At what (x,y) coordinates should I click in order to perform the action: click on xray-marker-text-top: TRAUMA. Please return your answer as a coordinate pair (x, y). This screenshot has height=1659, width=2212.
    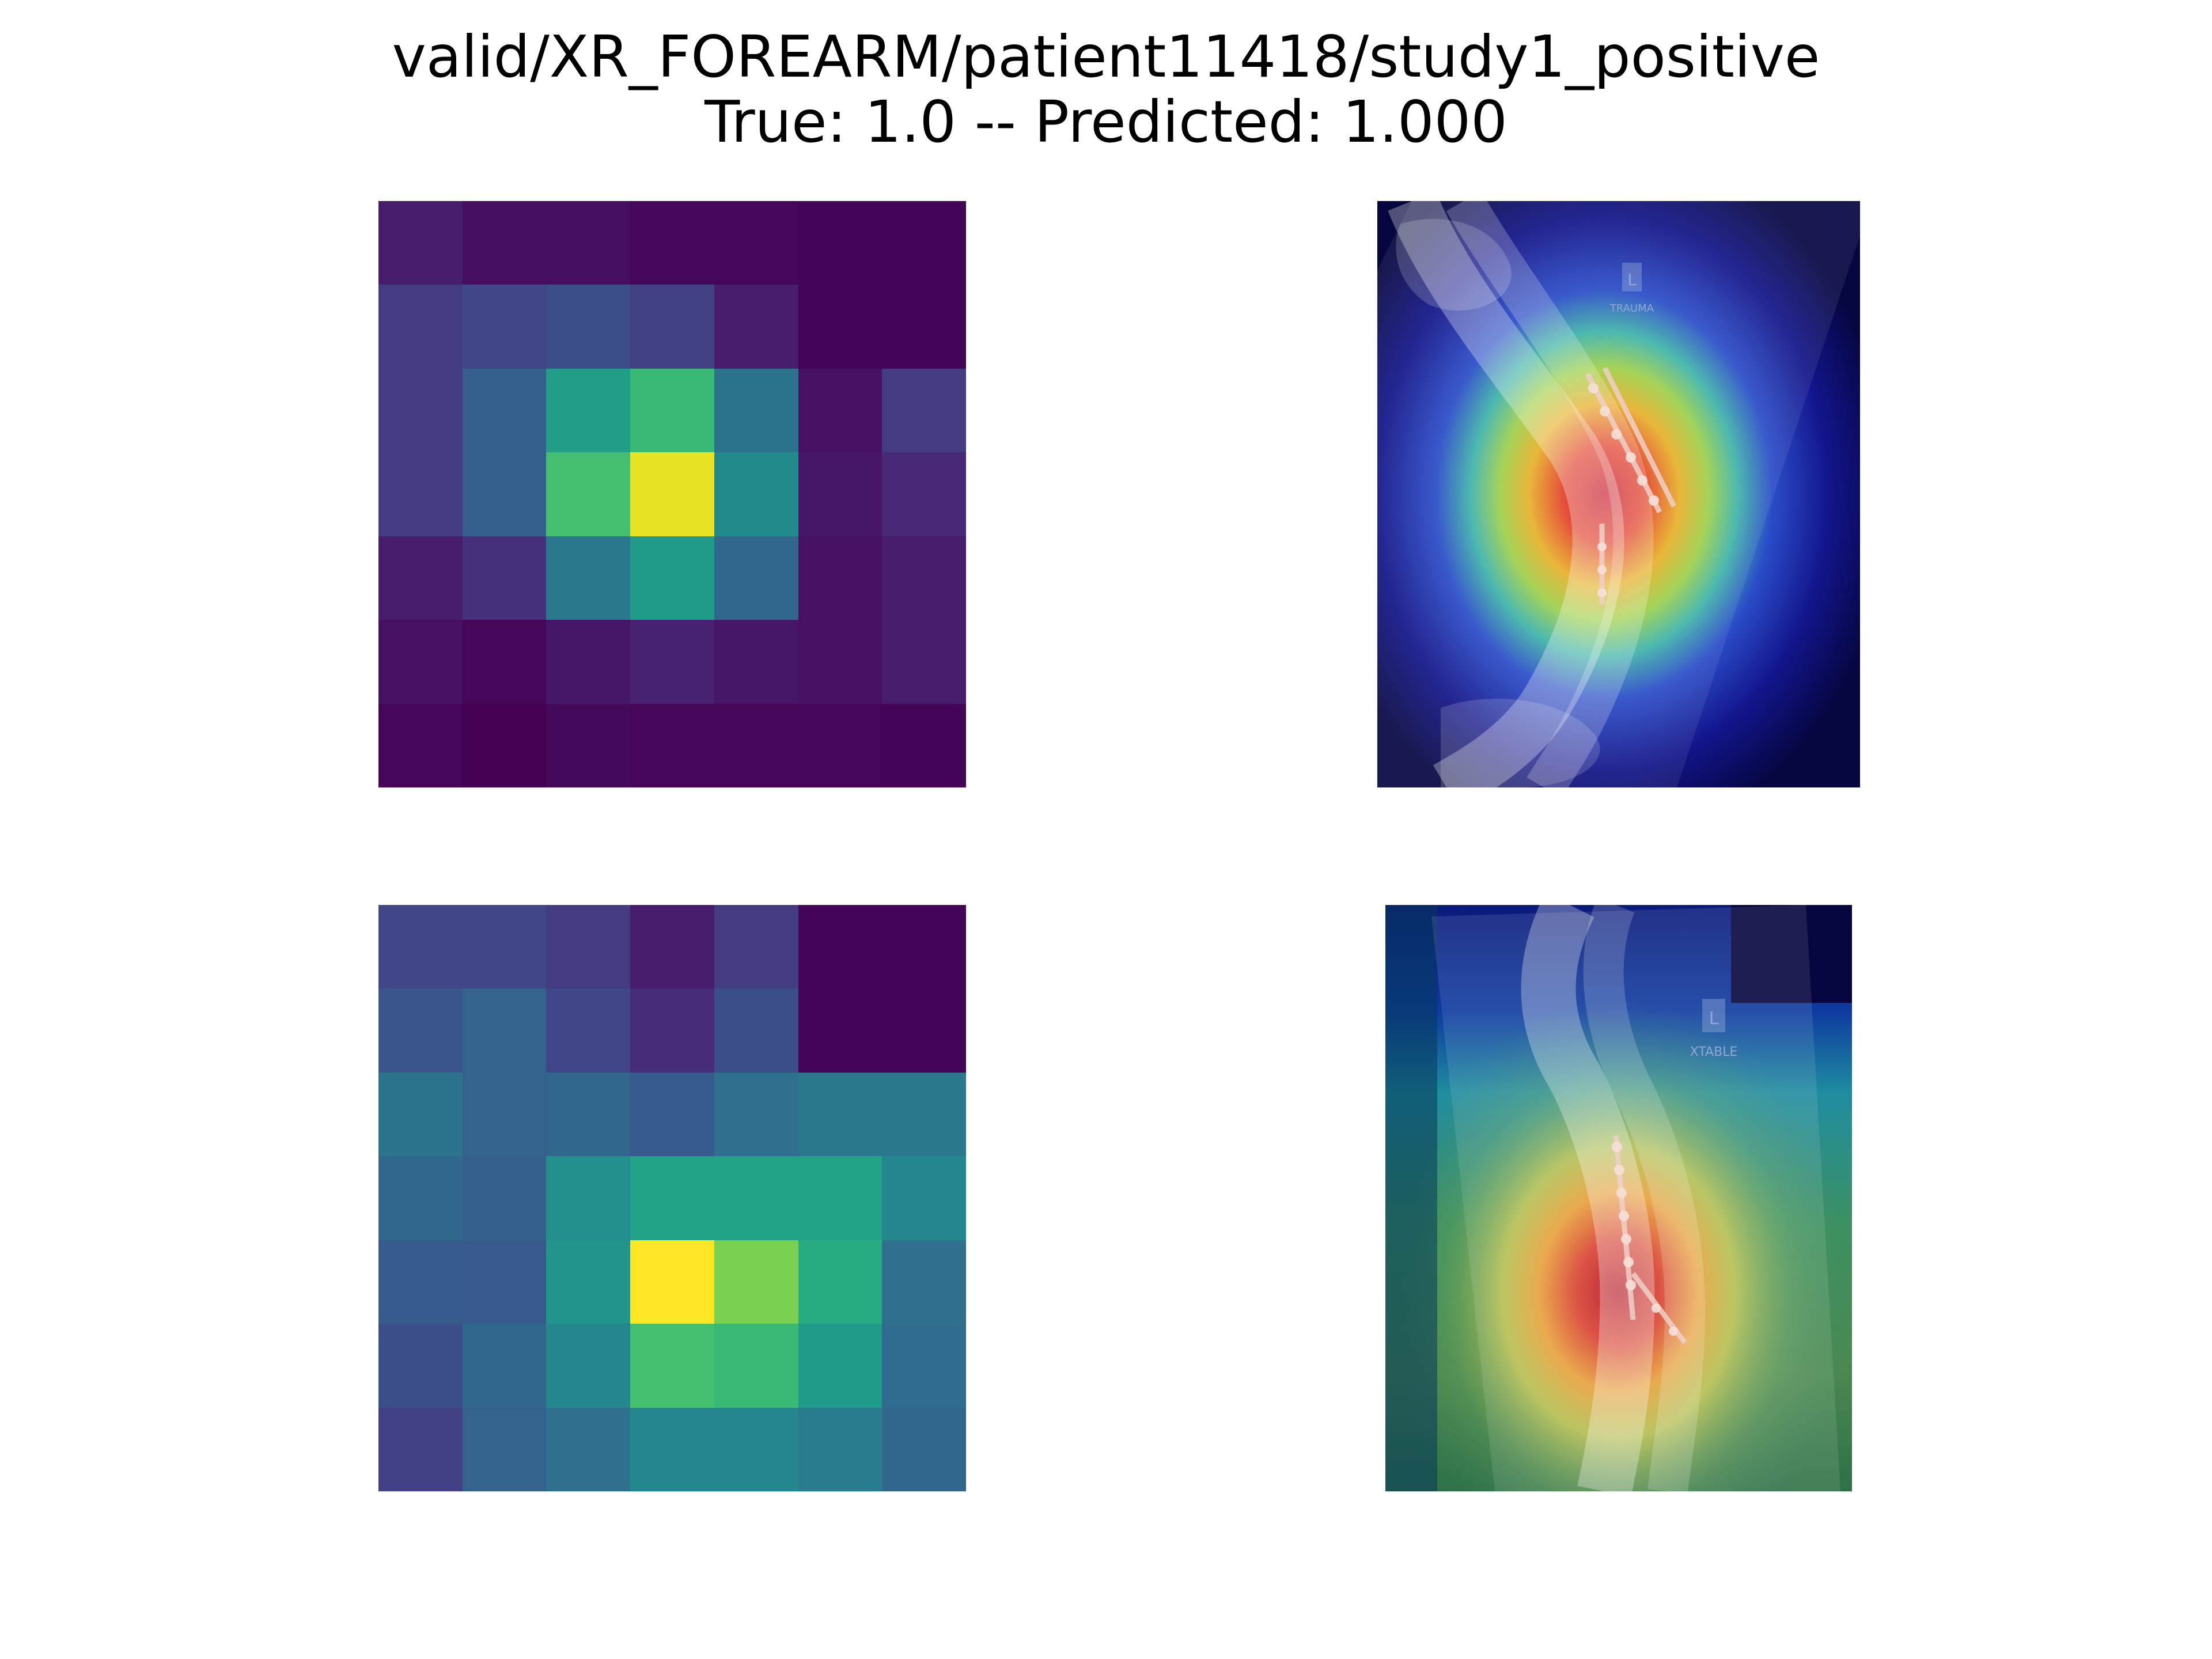
    Looking at the image, I should click on (1631, 308).